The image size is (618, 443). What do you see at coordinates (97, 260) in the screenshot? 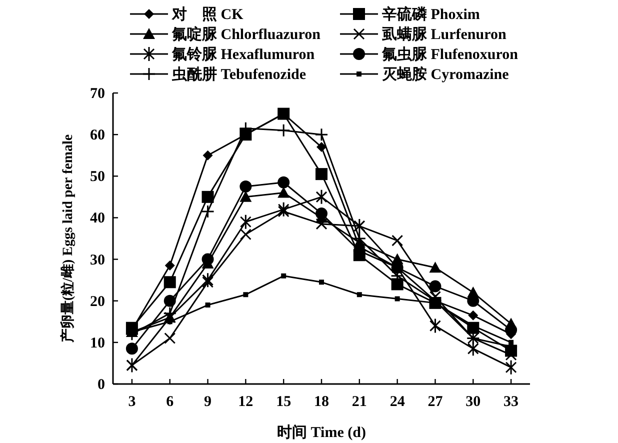
I see `y-tick-label: 30` at bounding box center [97, 260].